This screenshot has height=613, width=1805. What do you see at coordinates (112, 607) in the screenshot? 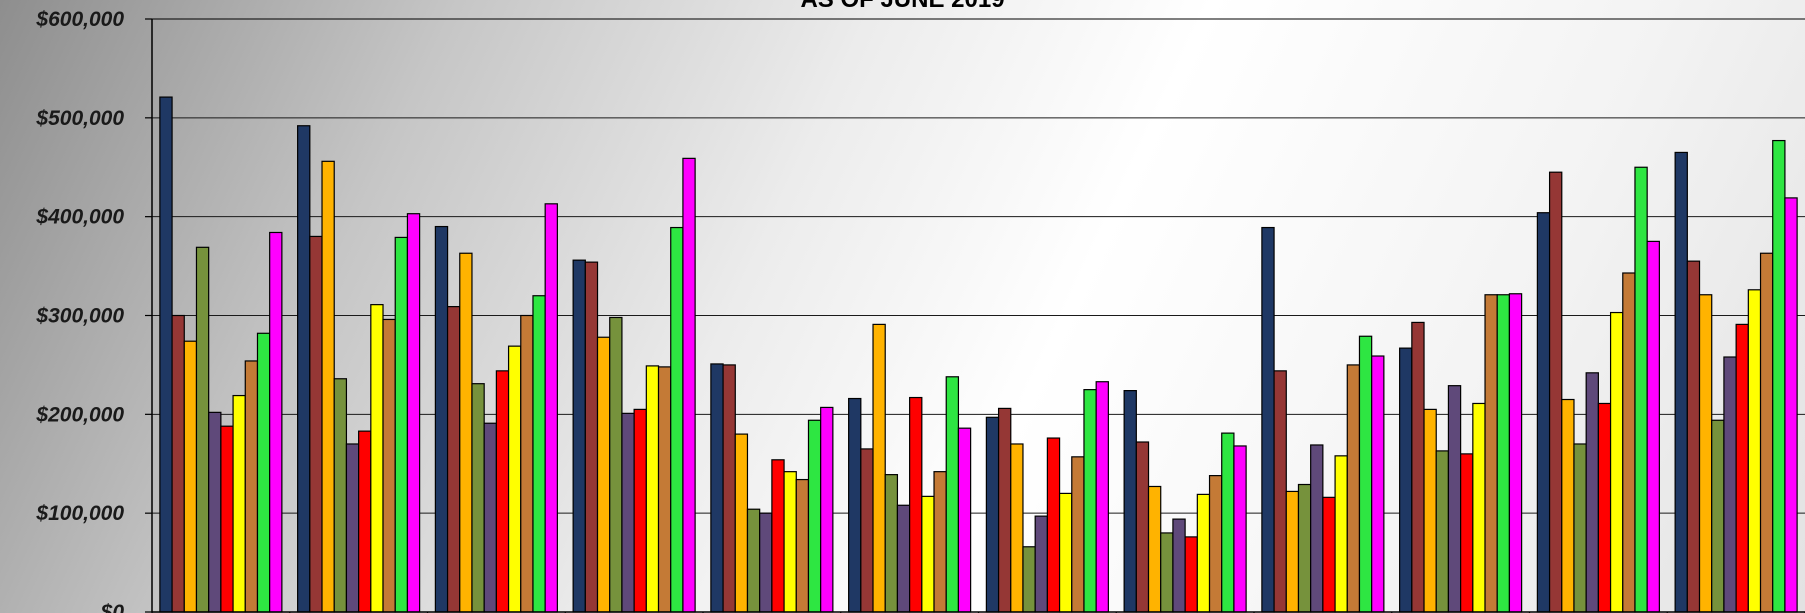
I see `y-tick-label: $0` at bounding box center [112, 607].